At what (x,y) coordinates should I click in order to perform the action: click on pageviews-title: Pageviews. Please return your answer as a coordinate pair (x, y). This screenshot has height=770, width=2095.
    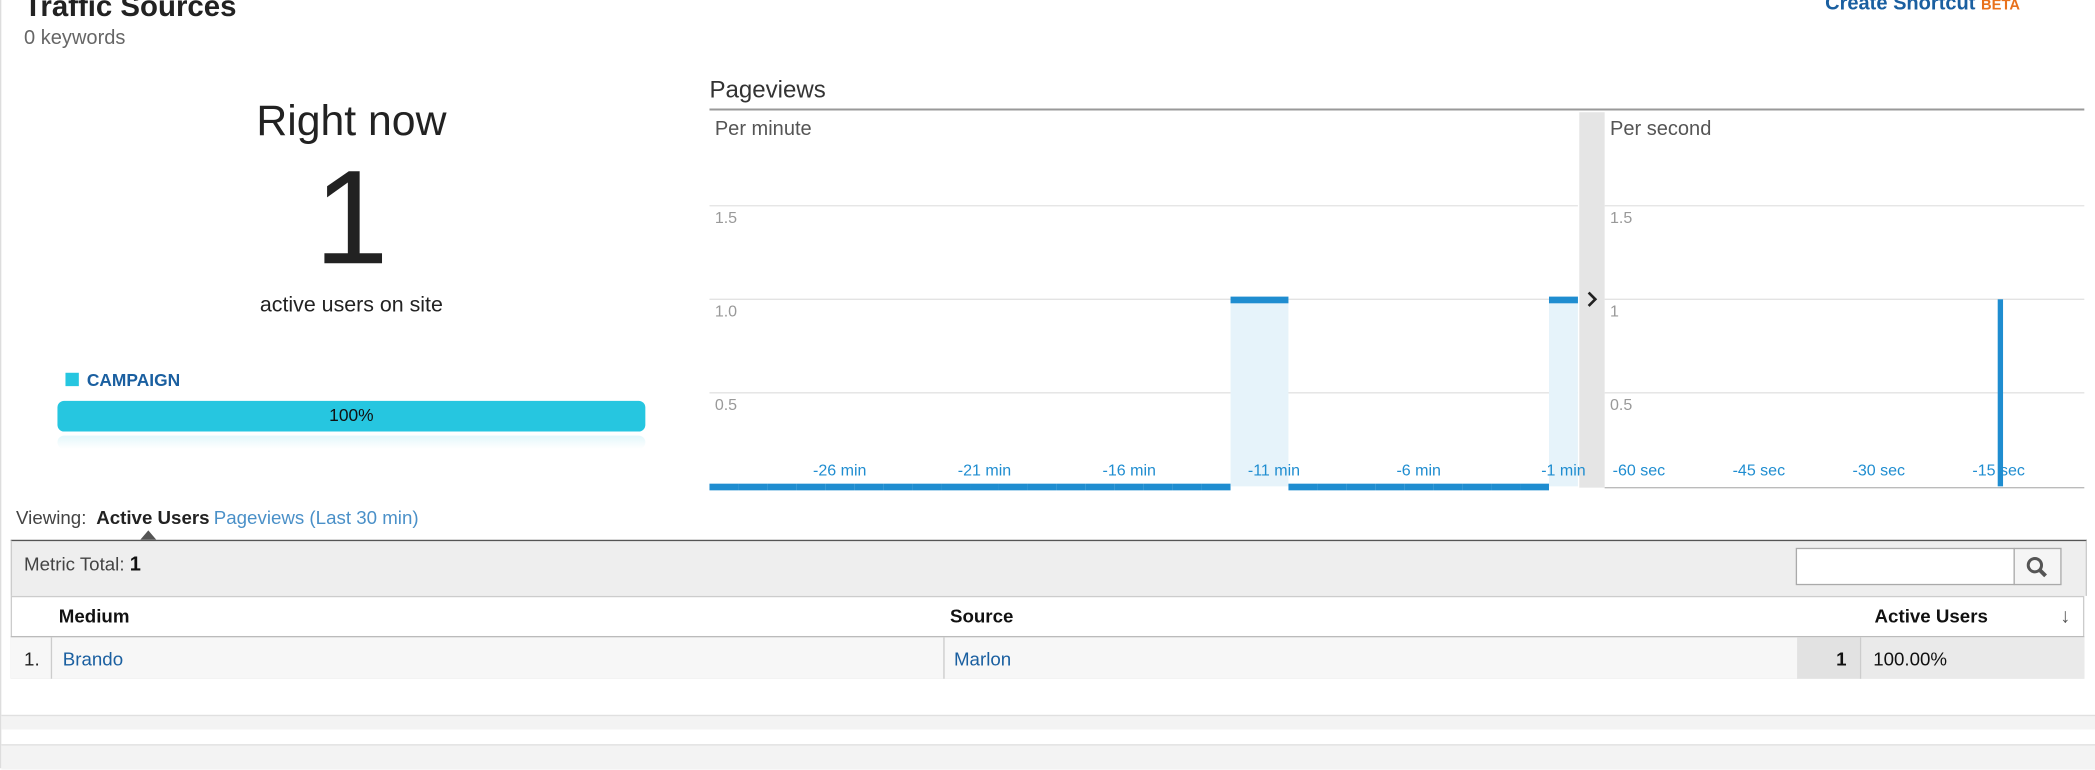
    Looking at the image, I should click on (767, 89).